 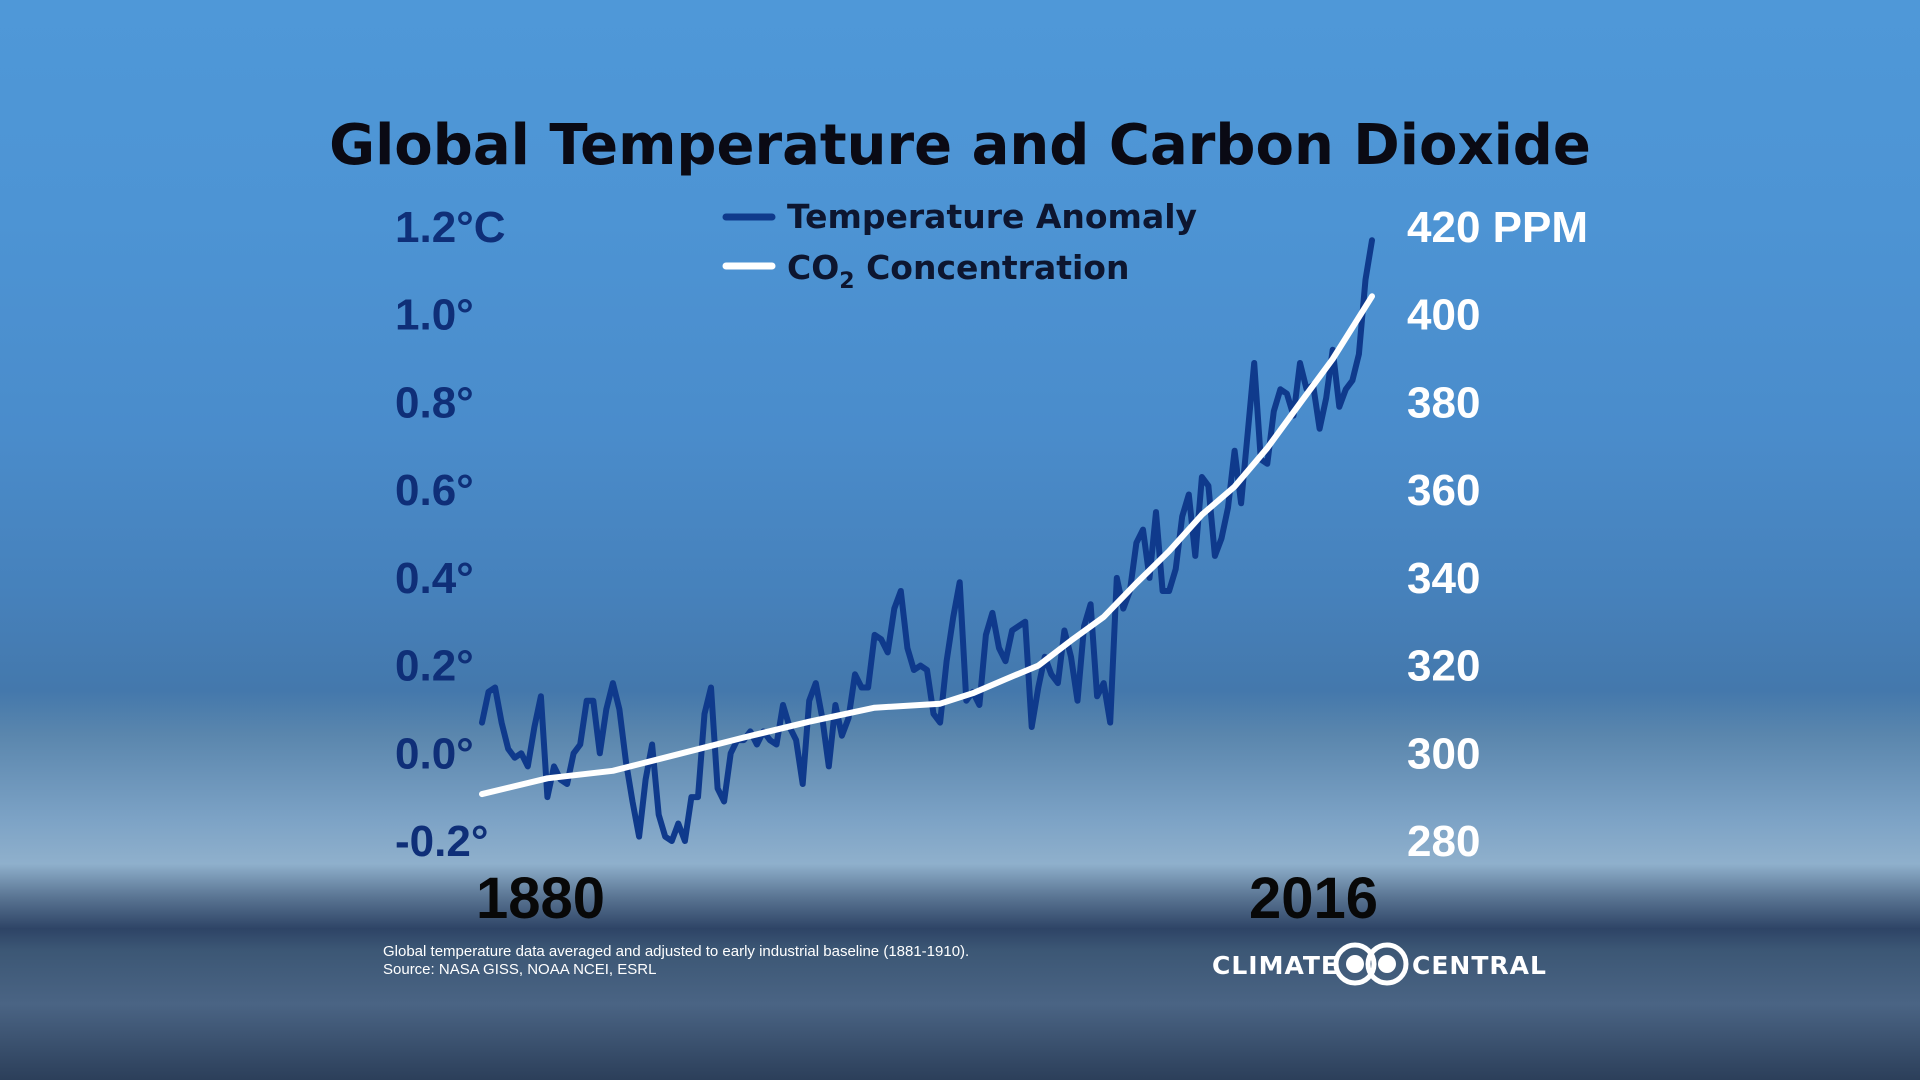 What do you see at coordinates (450, 534) in the screenshot?
I see `left-axis: 1.2°C 1.0° 0.8° 0.6° 0.4° 0.2° 0.0° -0.2°` at bounding box center [450, 534].